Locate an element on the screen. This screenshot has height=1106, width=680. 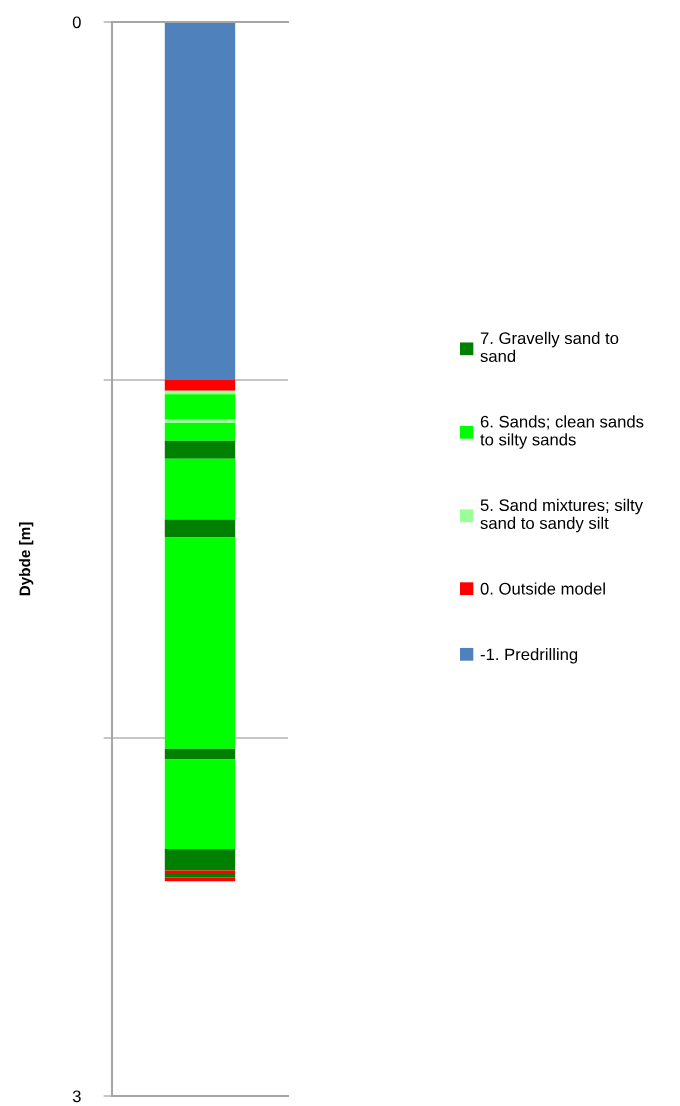
legend-label: 0. Outside model is located at coordinates (542, 588).